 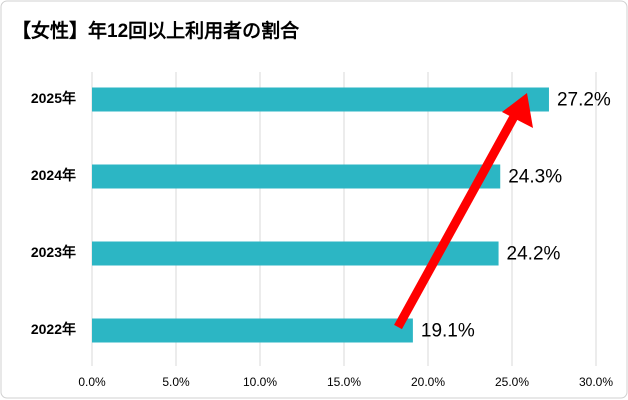 I want to click on x-tick-label: 10.0%, so click(x=260, y=382).